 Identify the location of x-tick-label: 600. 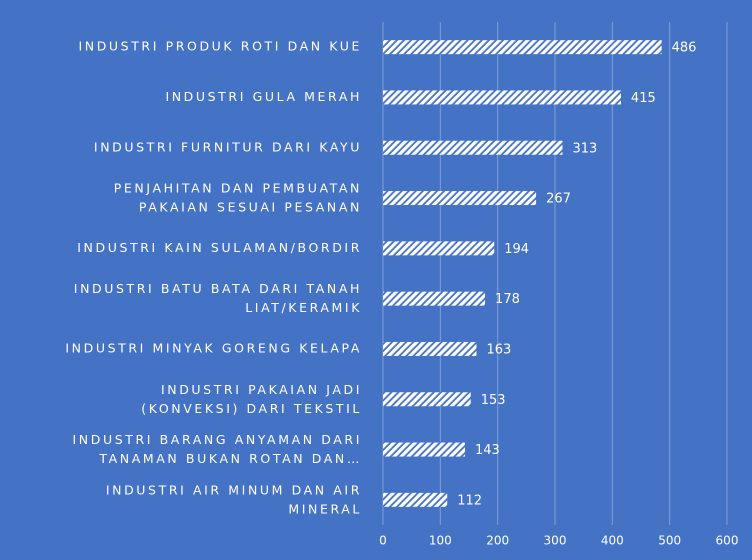
(727, 541).